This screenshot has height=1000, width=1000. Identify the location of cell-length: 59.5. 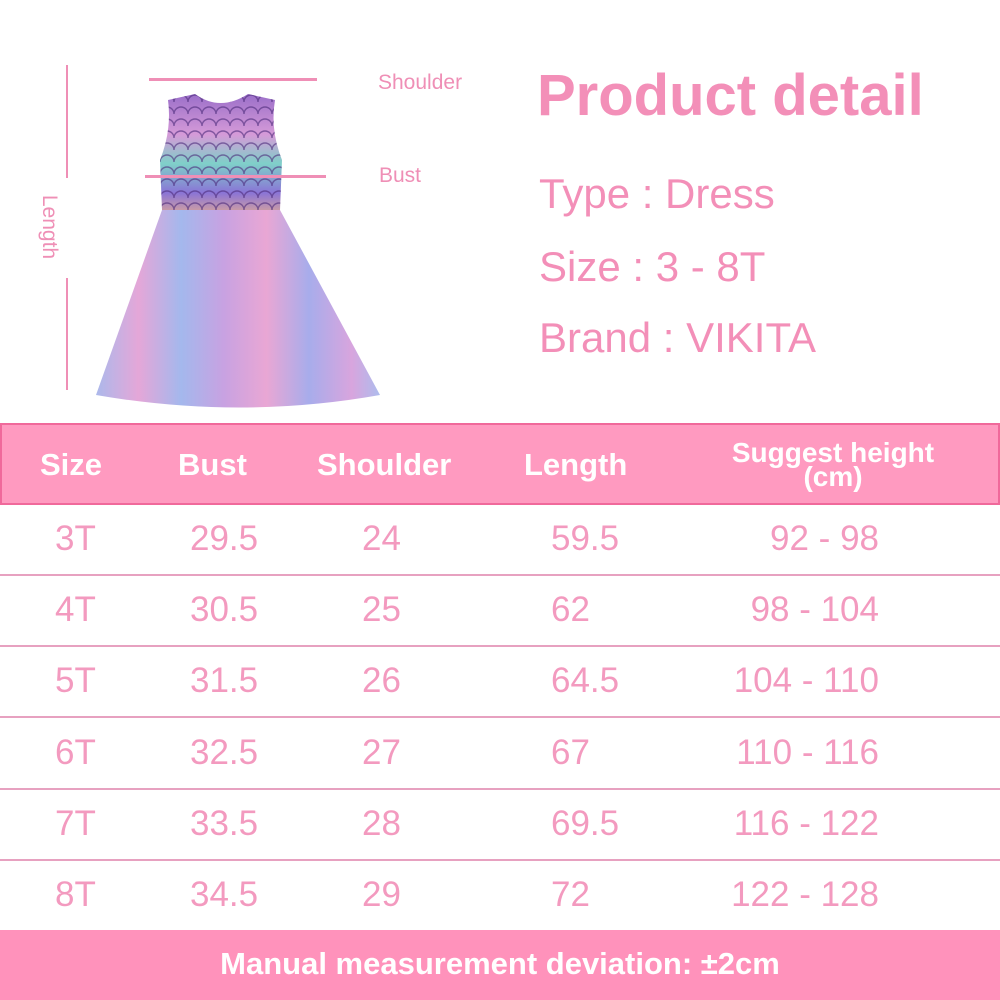
(585, 538).